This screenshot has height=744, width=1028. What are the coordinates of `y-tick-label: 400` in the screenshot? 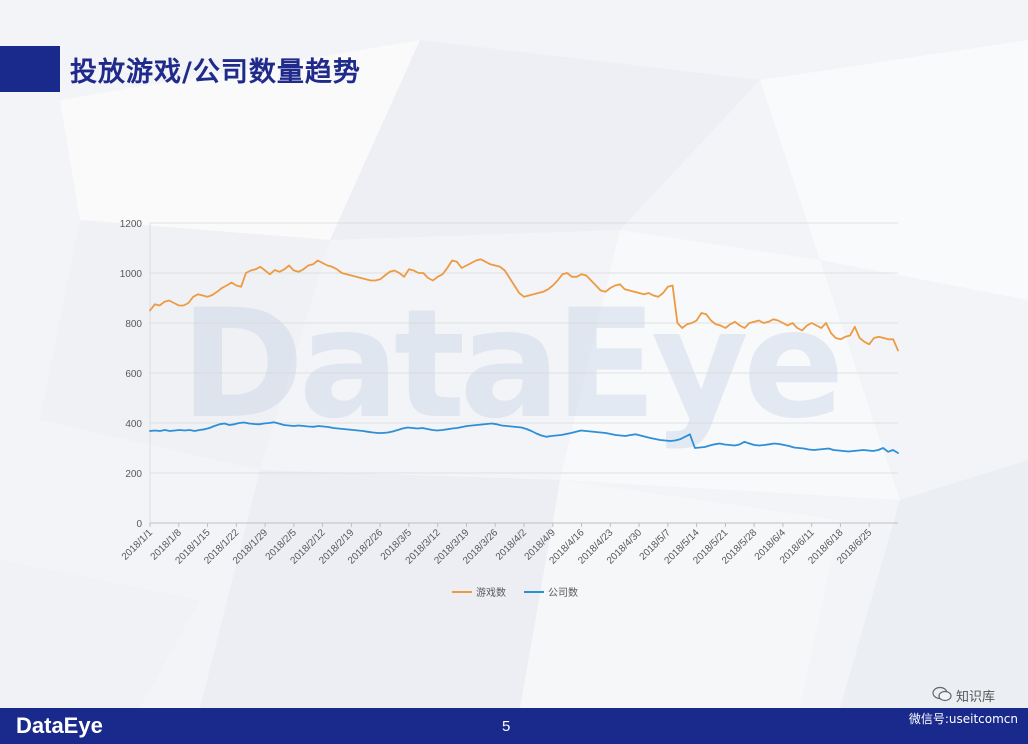 It's located at (133, 424).